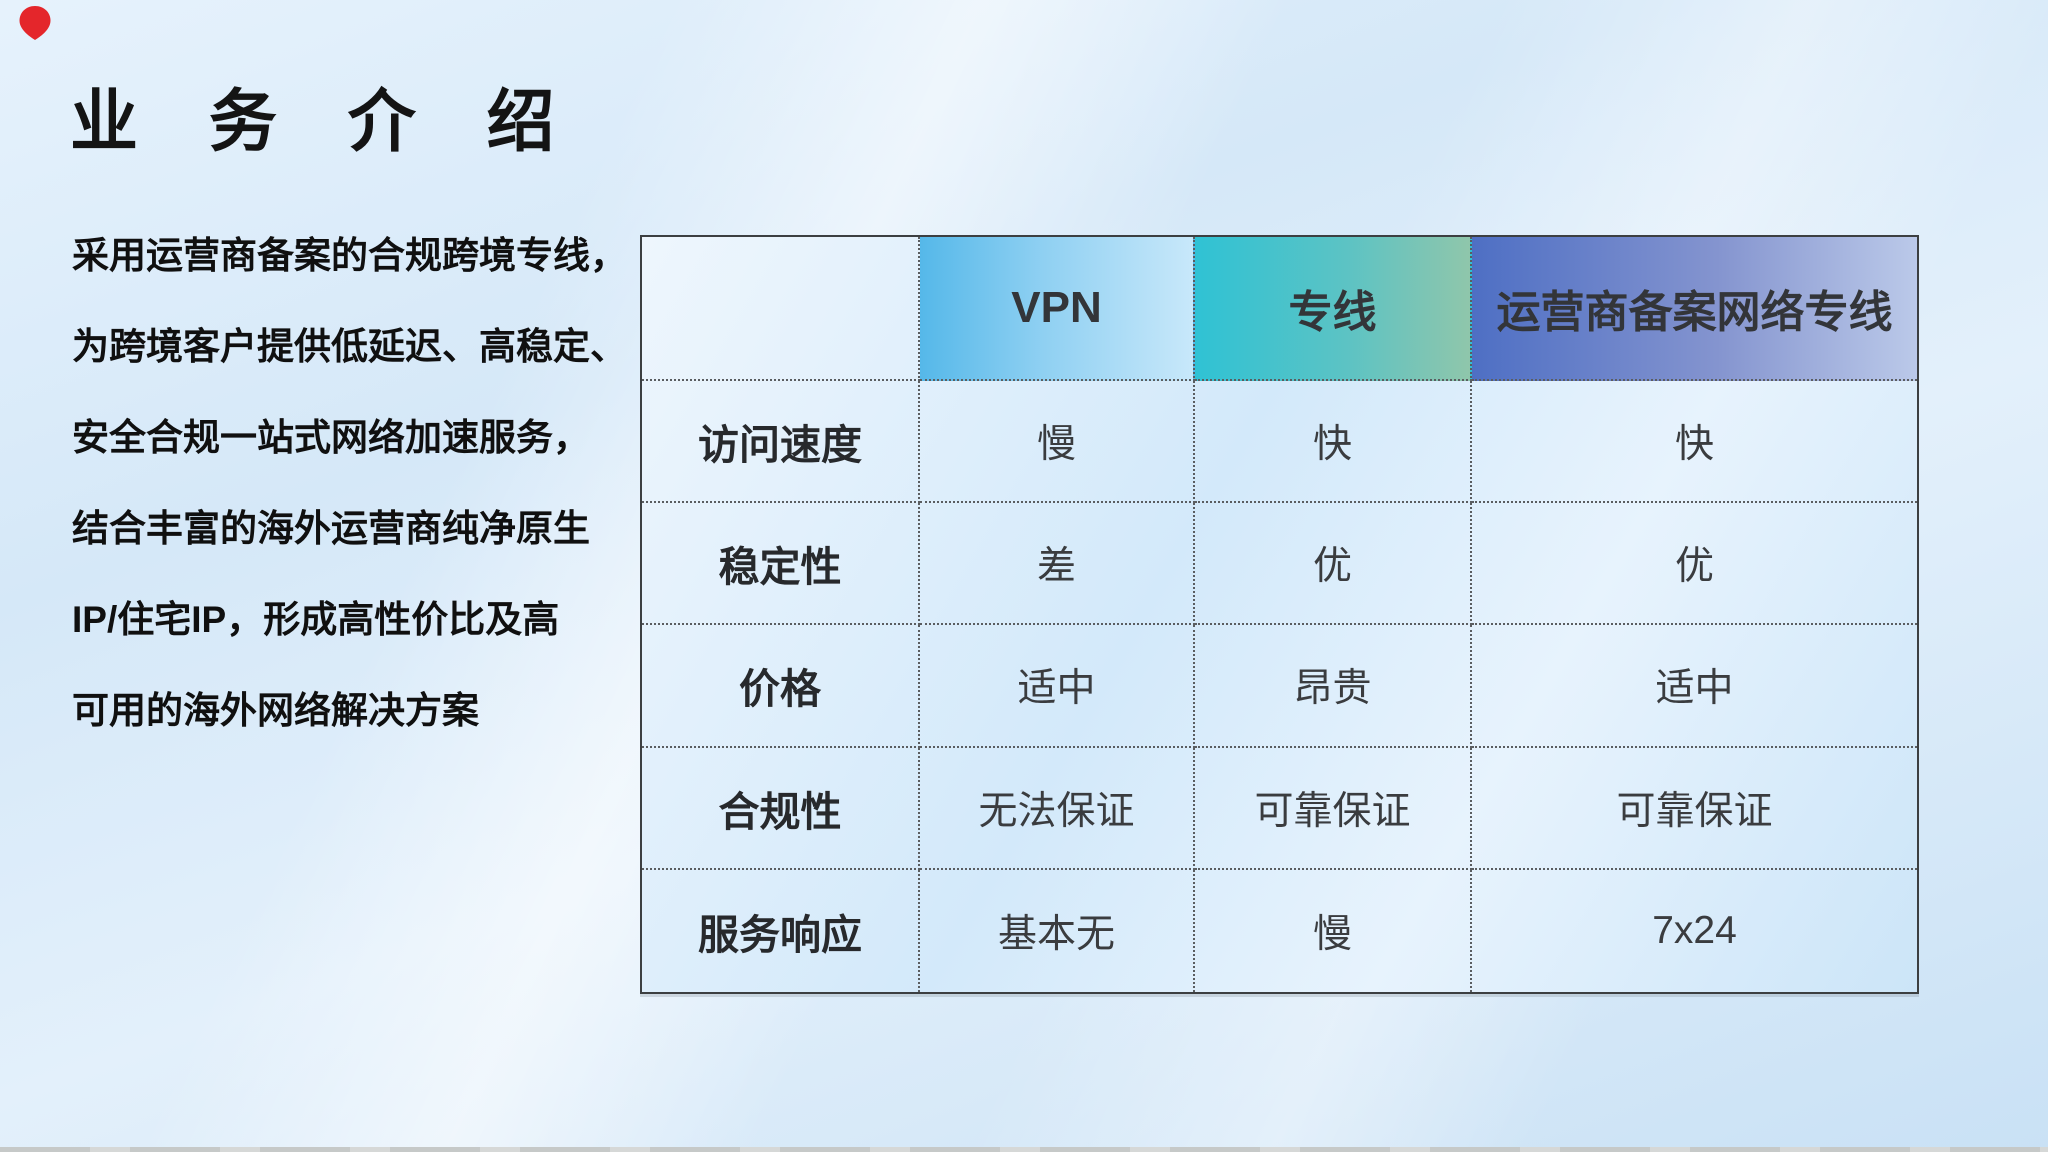 Image resolution: width=2048 pixels, height=1152 pixels. I want to click on bottom-edge-bar, so click(1024, 1149).